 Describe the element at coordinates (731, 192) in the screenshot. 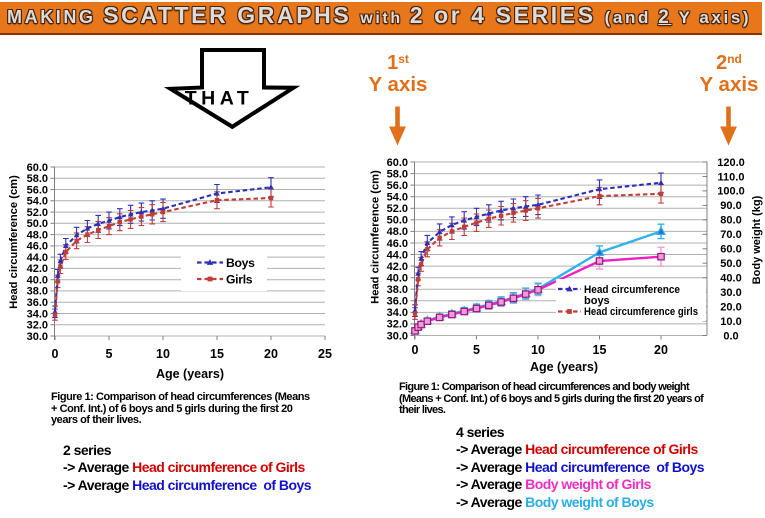

I see `svg-text: 100.0` at that location.